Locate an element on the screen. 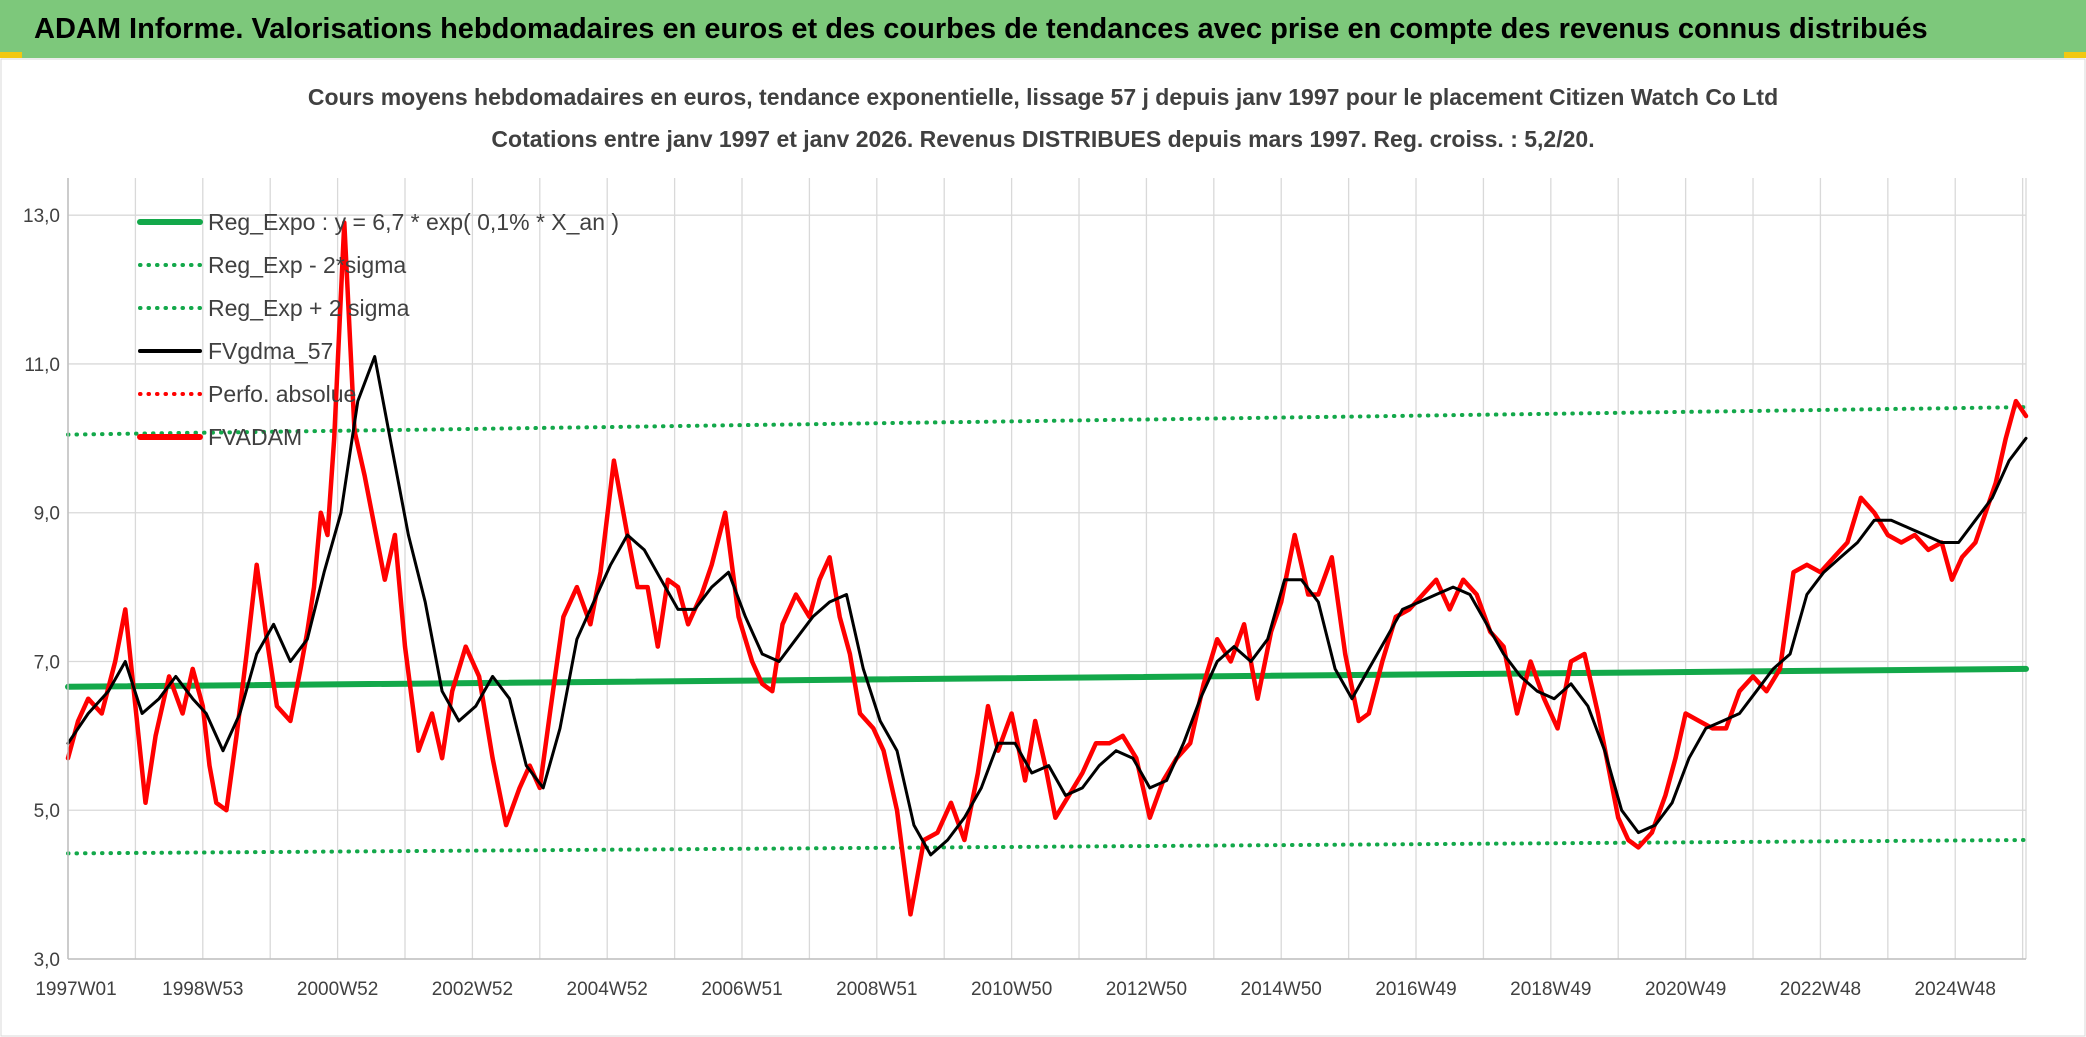 This screenshot has height=1037, width=2086. x-tick-label: 2022W48 is located at coordinates (1820, 989).